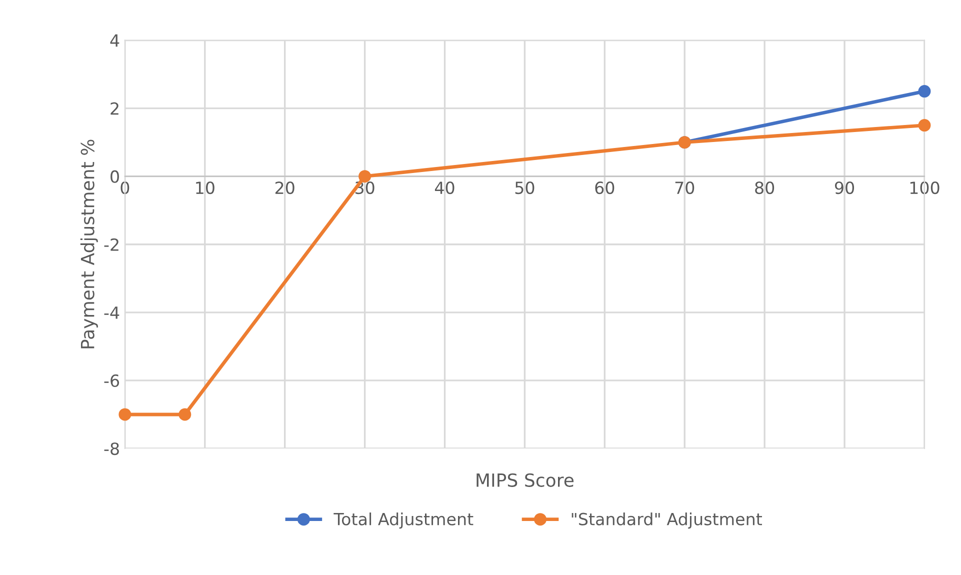 This screenshot has width=961, height=575. Describe the element at coordinates (844, 187) in the screenshot. I see `x-tick-label: 90` at that location.